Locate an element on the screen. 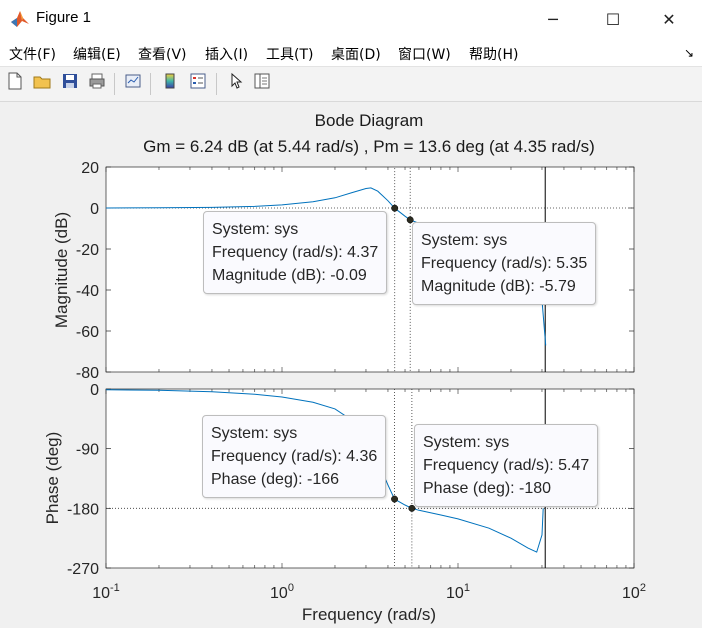 This screenshot has width=702, height=628. datatip-value: Phase (deg): -166 is located at coordinates (275, 479).